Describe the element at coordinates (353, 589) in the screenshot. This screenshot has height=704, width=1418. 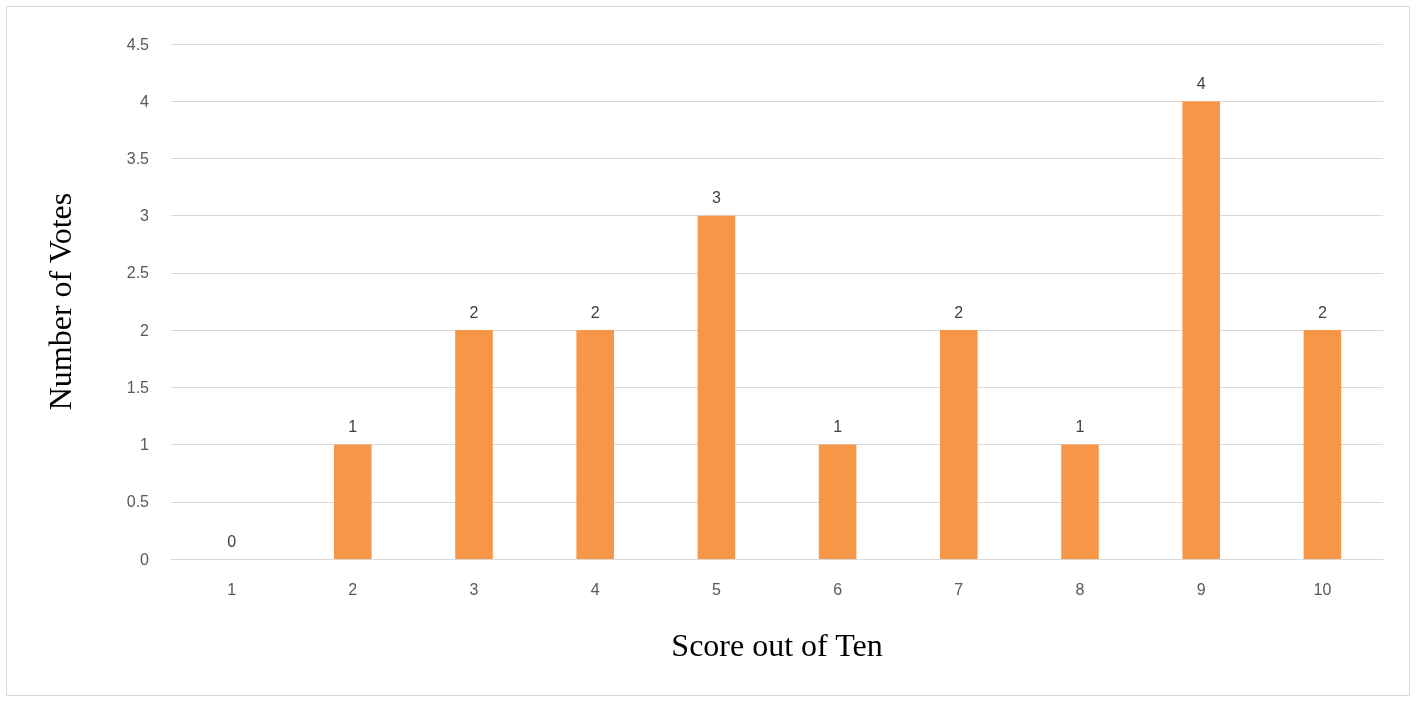
I see `x-tick-label: 2` at that location.